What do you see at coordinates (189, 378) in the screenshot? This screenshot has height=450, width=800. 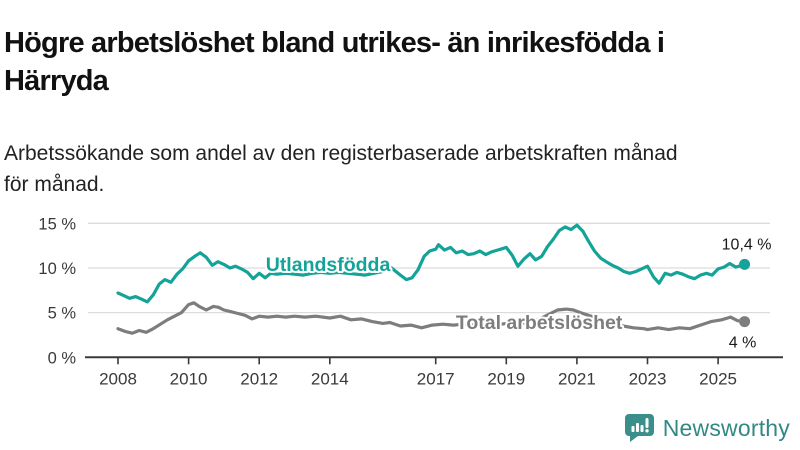 I see `x-axis-tick-label: 2010` at bounding box center [189, 378].